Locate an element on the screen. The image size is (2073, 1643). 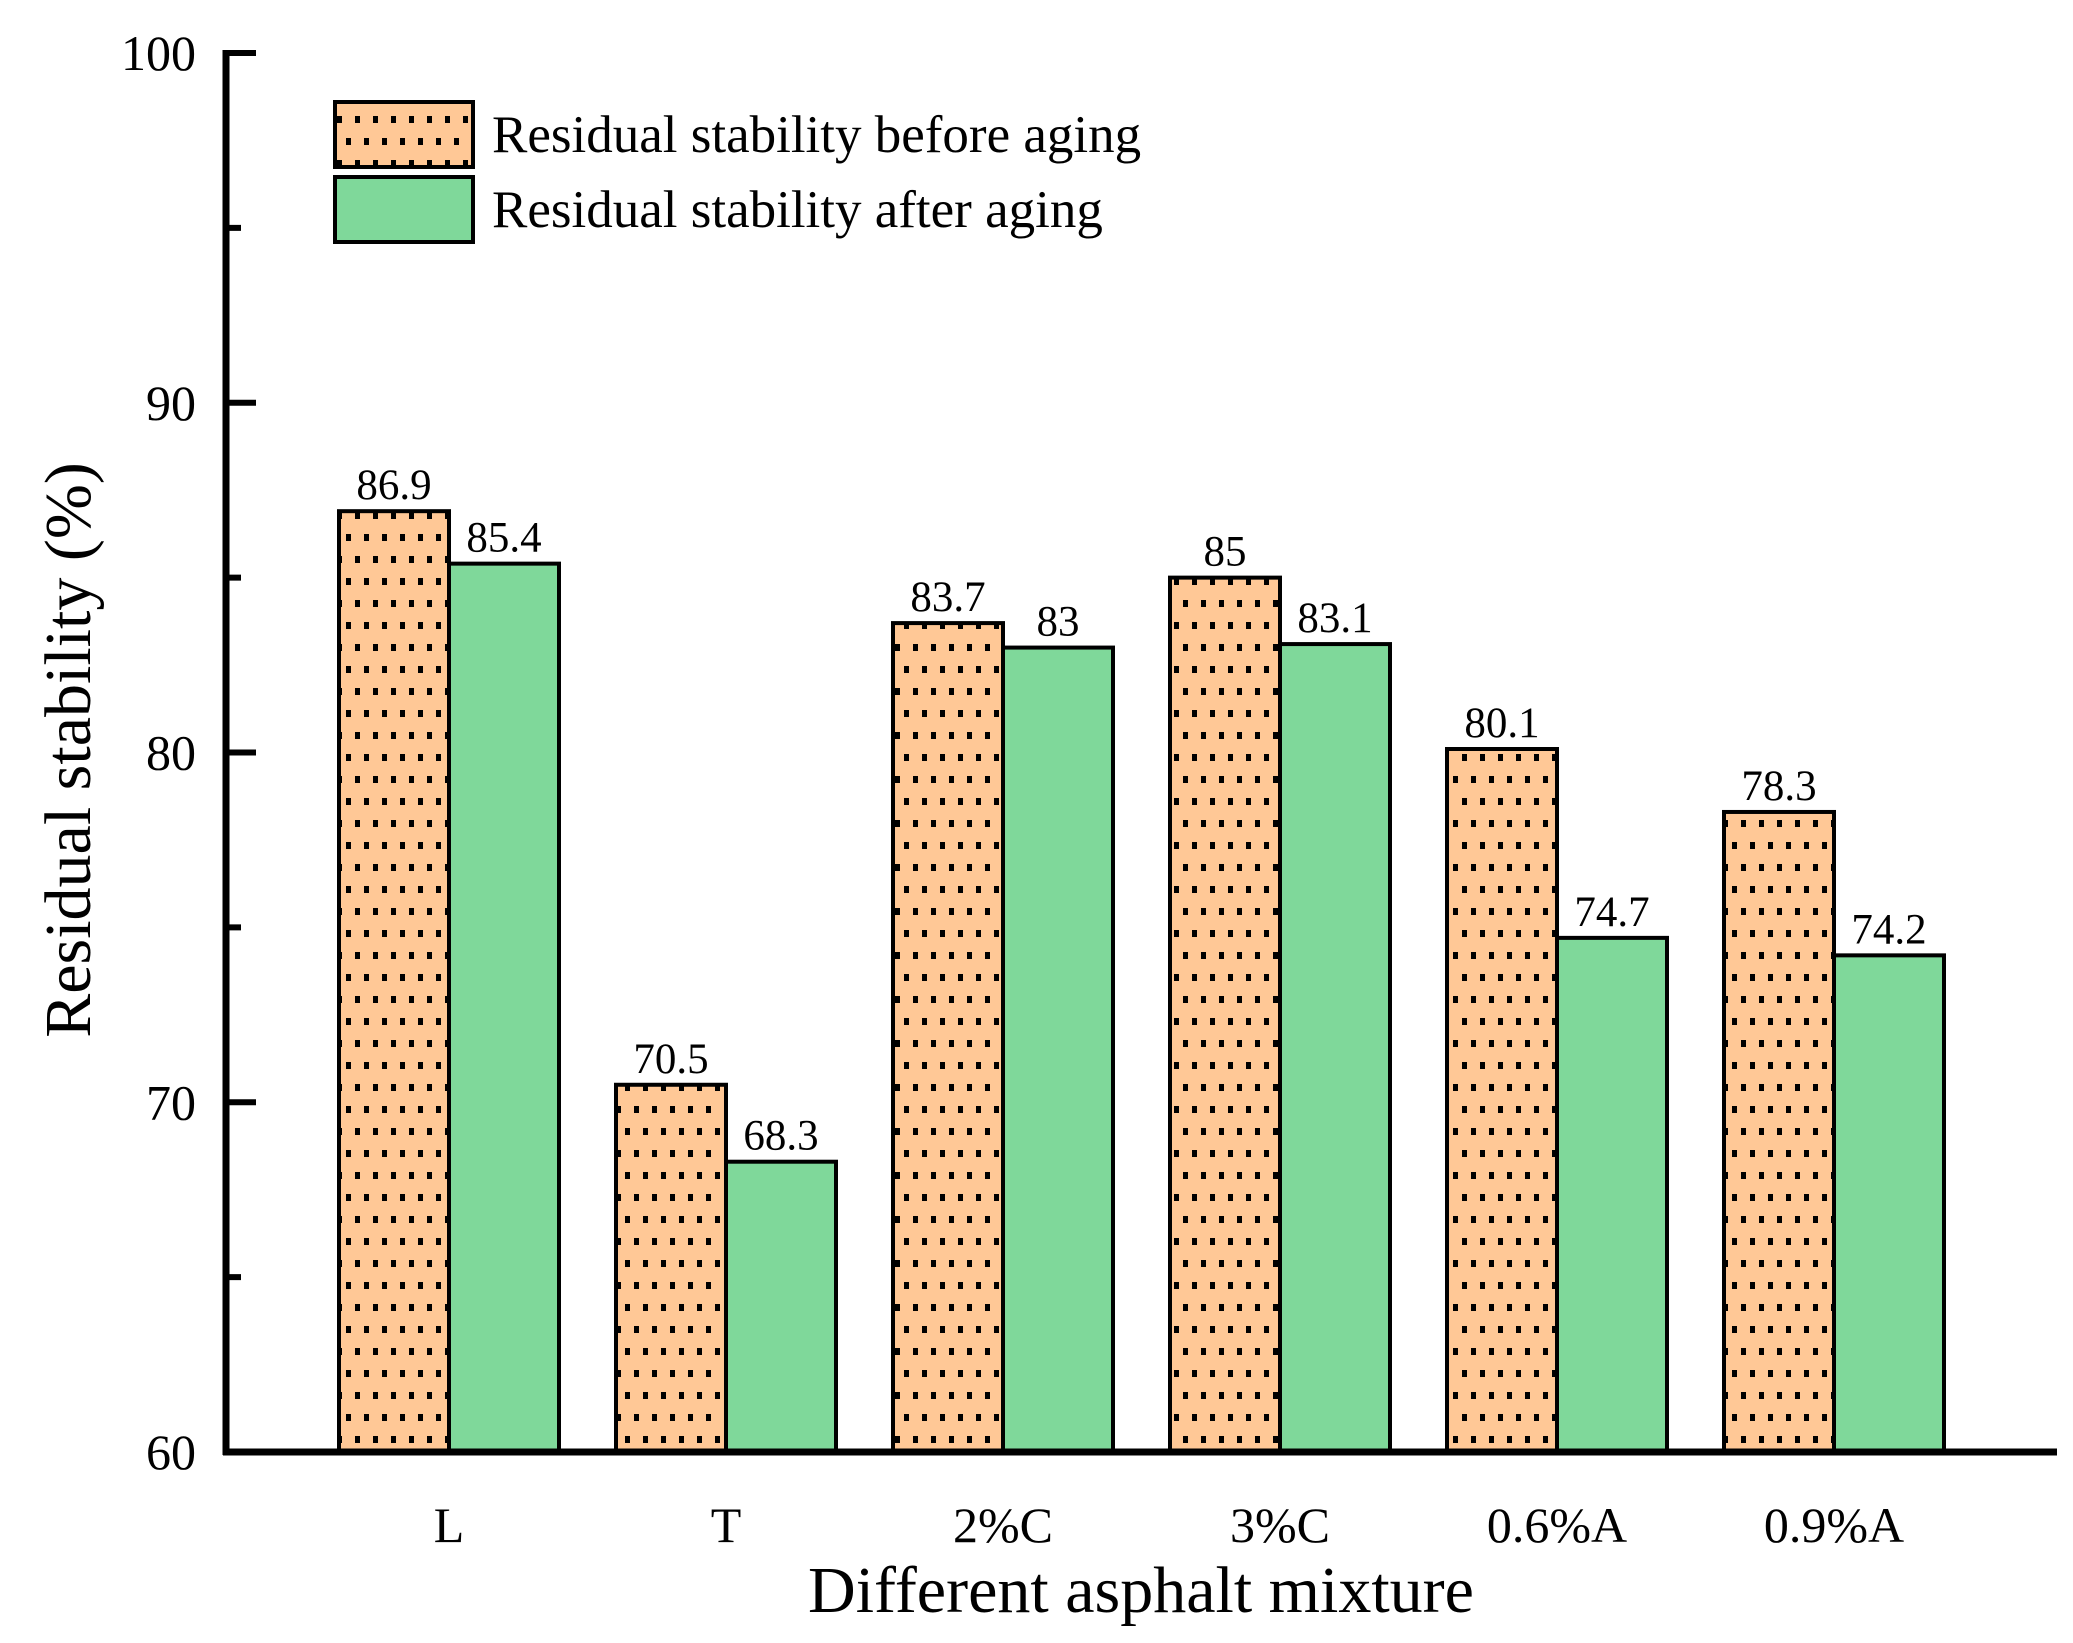
data-label: 85 is located at coordinates (1225, 552).